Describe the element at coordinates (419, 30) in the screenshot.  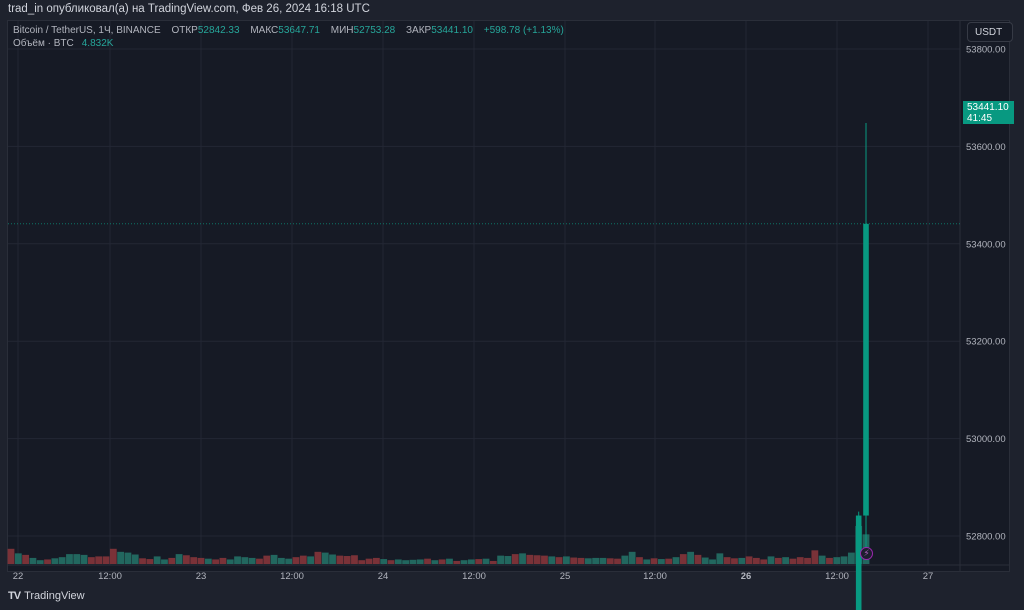
I see `close-label: ЗАКР` at that location.